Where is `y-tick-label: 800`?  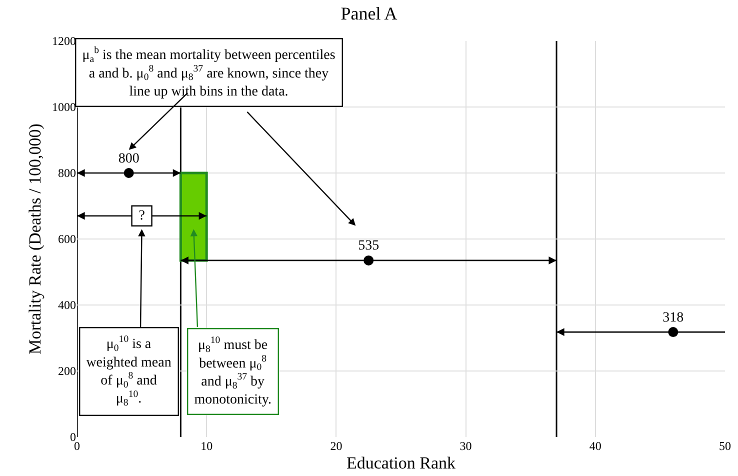
y-tick-label: 800 is located at coordinates (67, 173).